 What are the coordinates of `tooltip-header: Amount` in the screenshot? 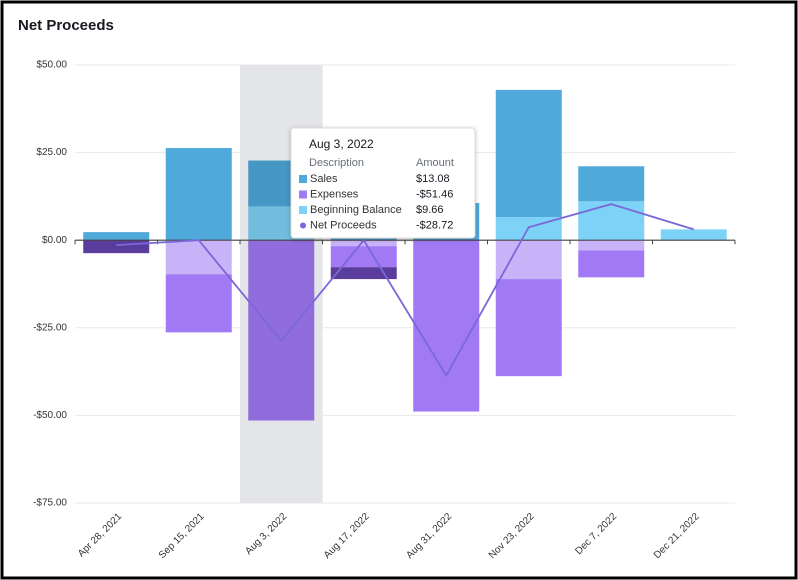 It's located at (435, 163).